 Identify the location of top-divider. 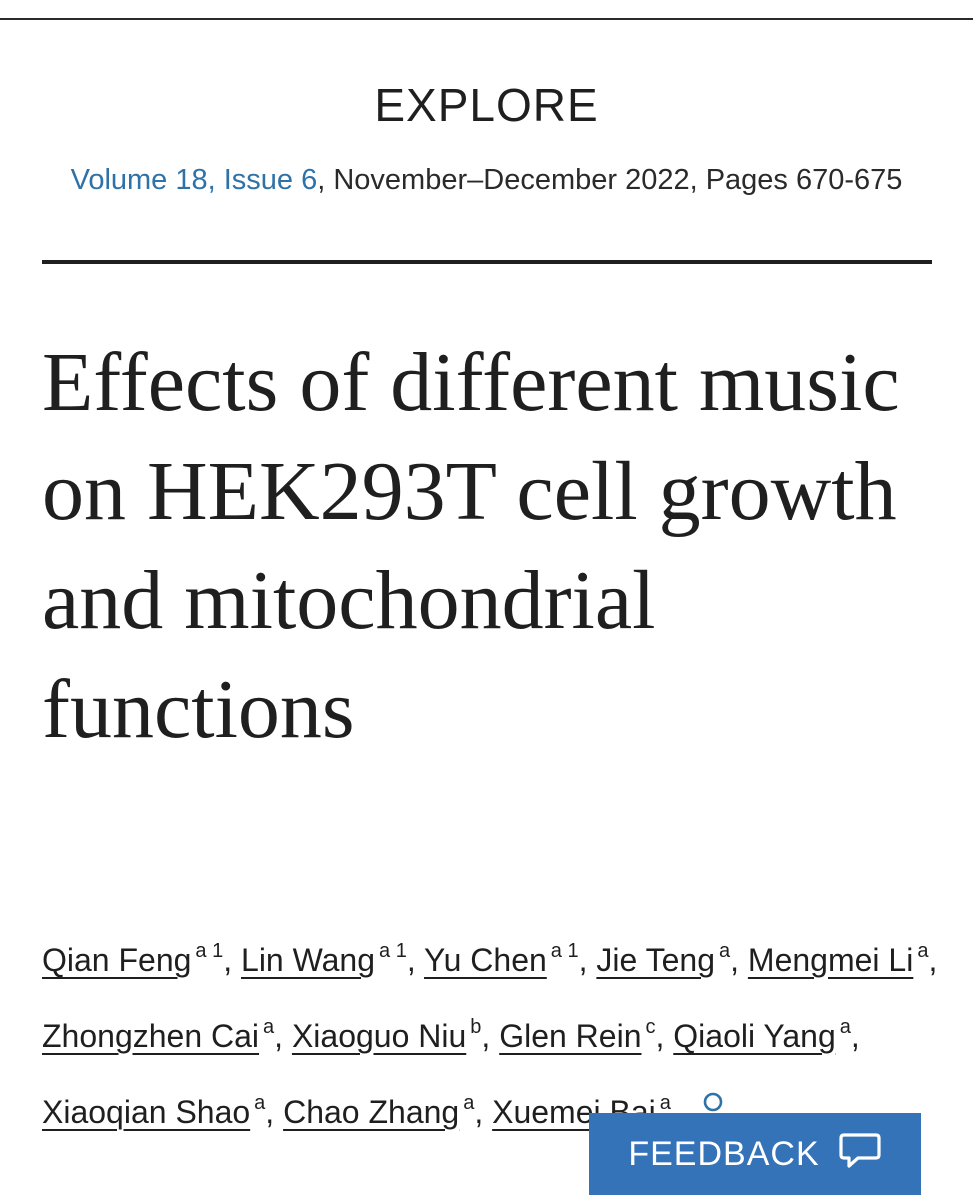
(486, 19).